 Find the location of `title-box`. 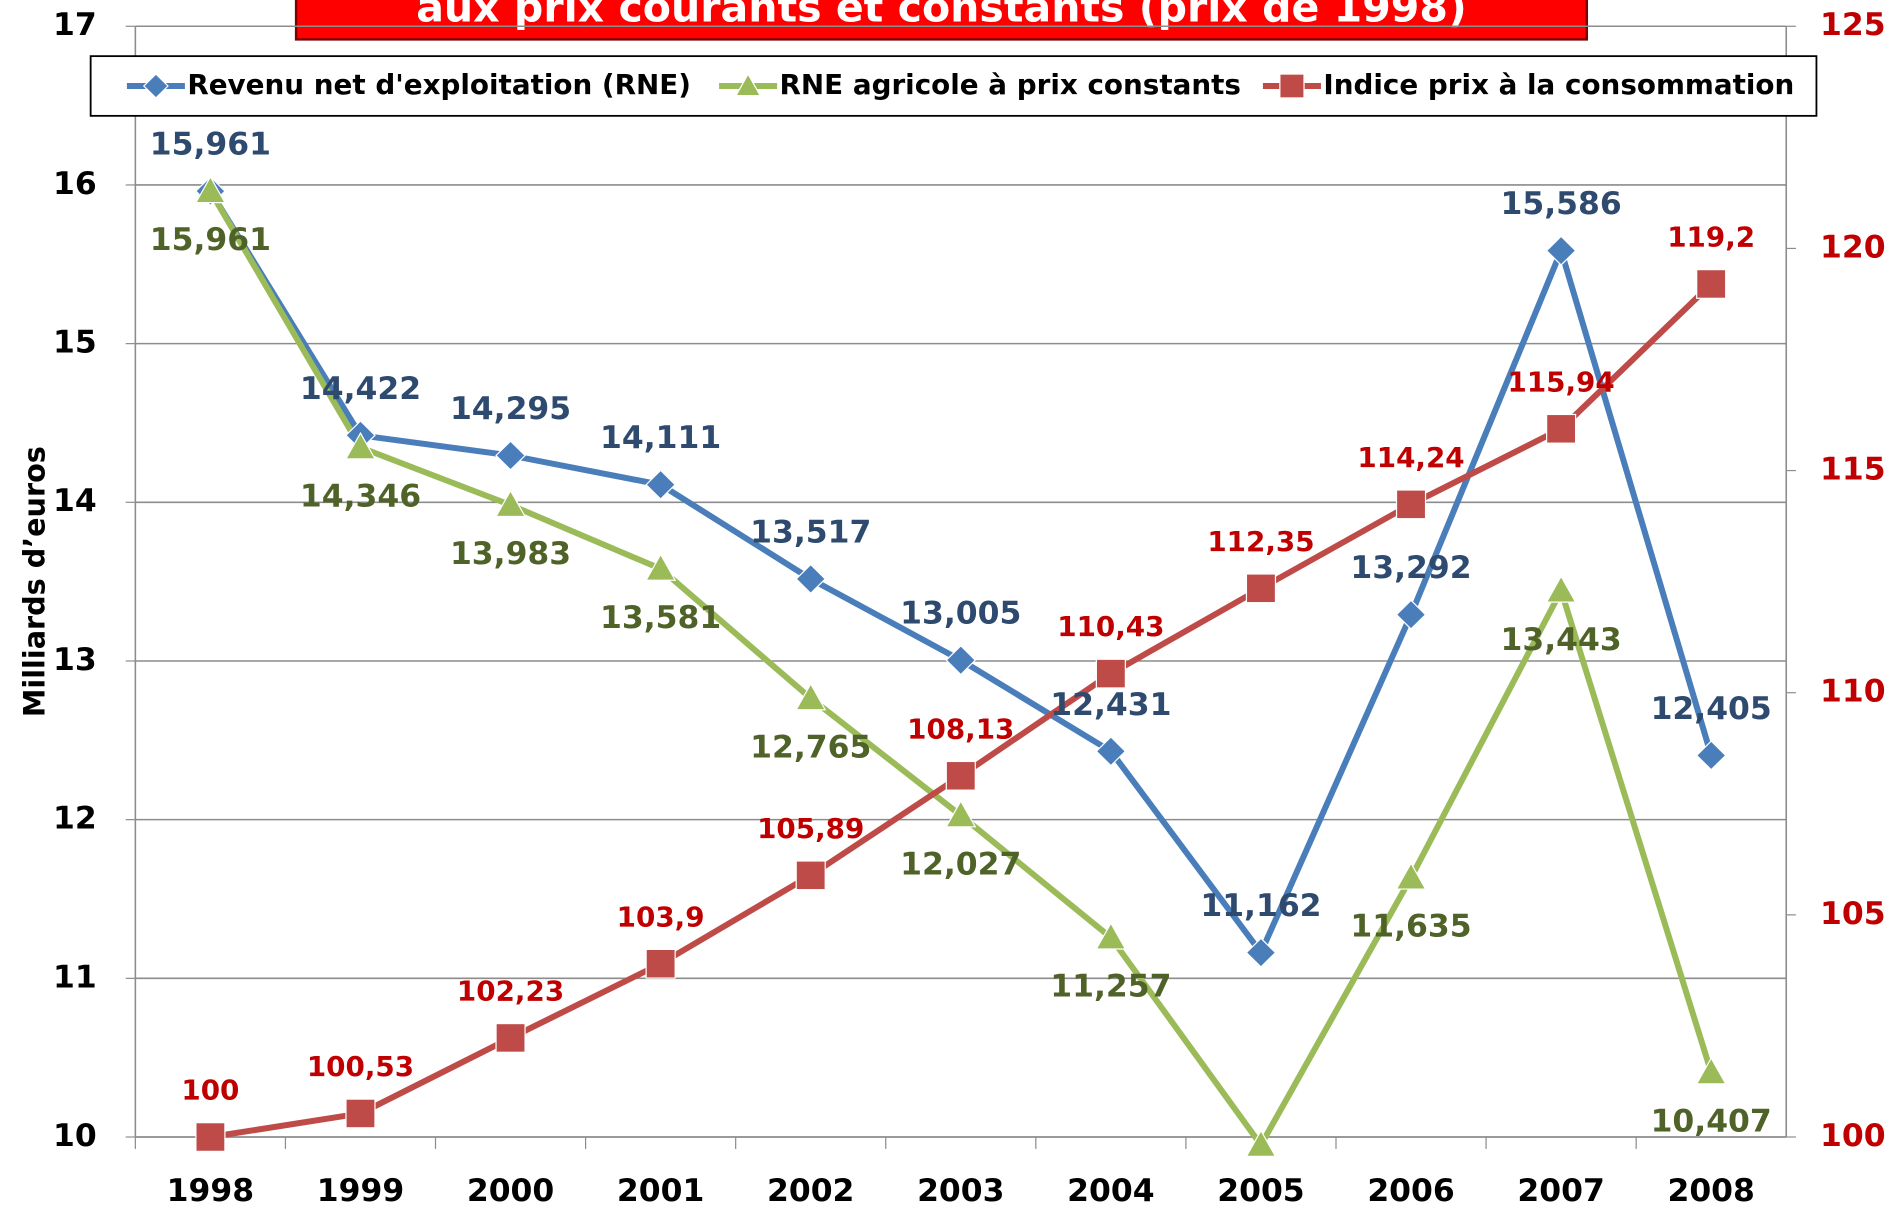

title-box is located at coordinates (941, 20).